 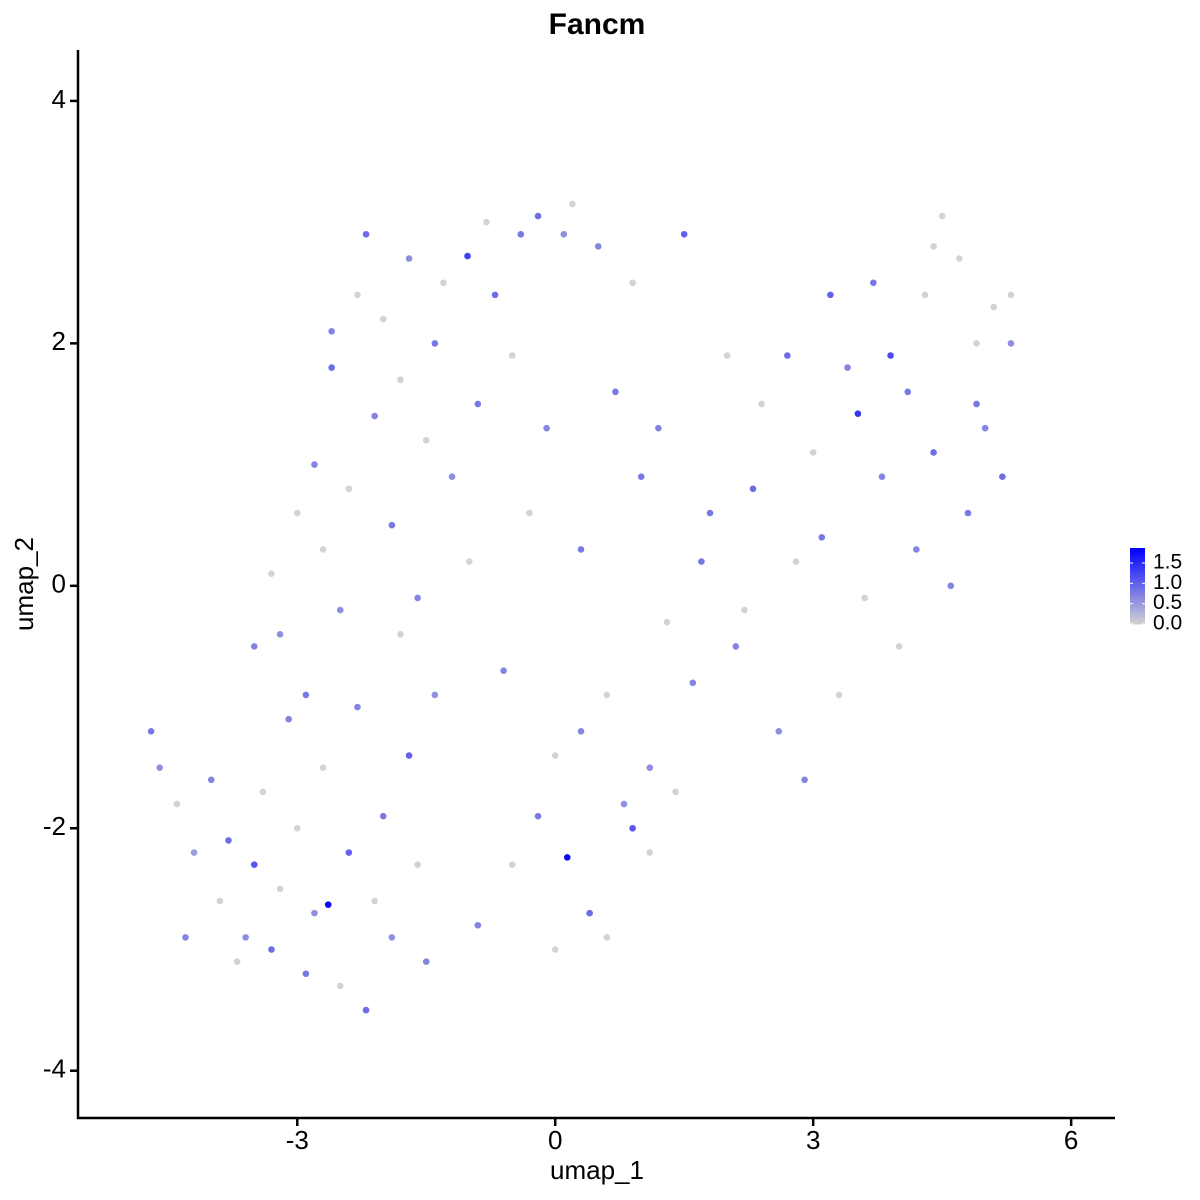 What do you see at coordinates (555, 1140) in the screenshot?
I see `x-tick-label: 0` at bounding box center [555, 1140].